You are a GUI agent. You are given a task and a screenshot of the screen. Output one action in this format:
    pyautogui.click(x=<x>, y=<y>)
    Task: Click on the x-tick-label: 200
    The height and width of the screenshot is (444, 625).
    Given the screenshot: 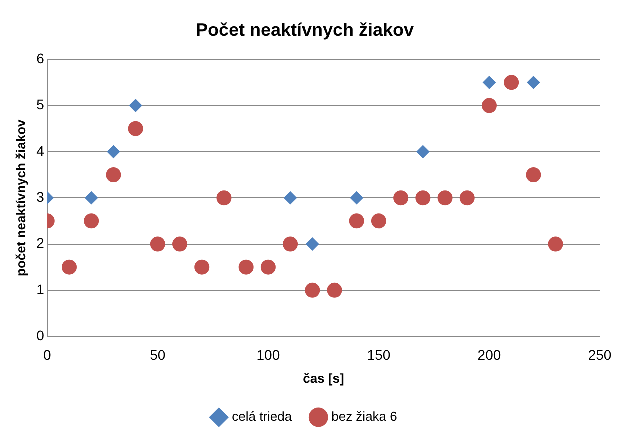 What is the action you would take?
    pyautogui.click(x=490, y=354)
    